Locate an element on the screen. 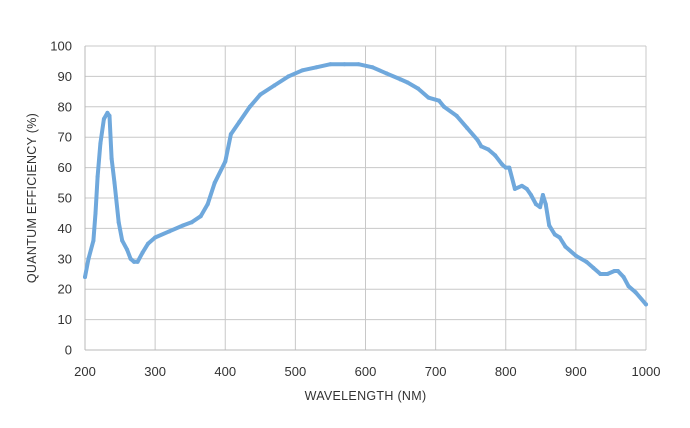  x-tick-label: 900 is located at coordinates (576, 371).